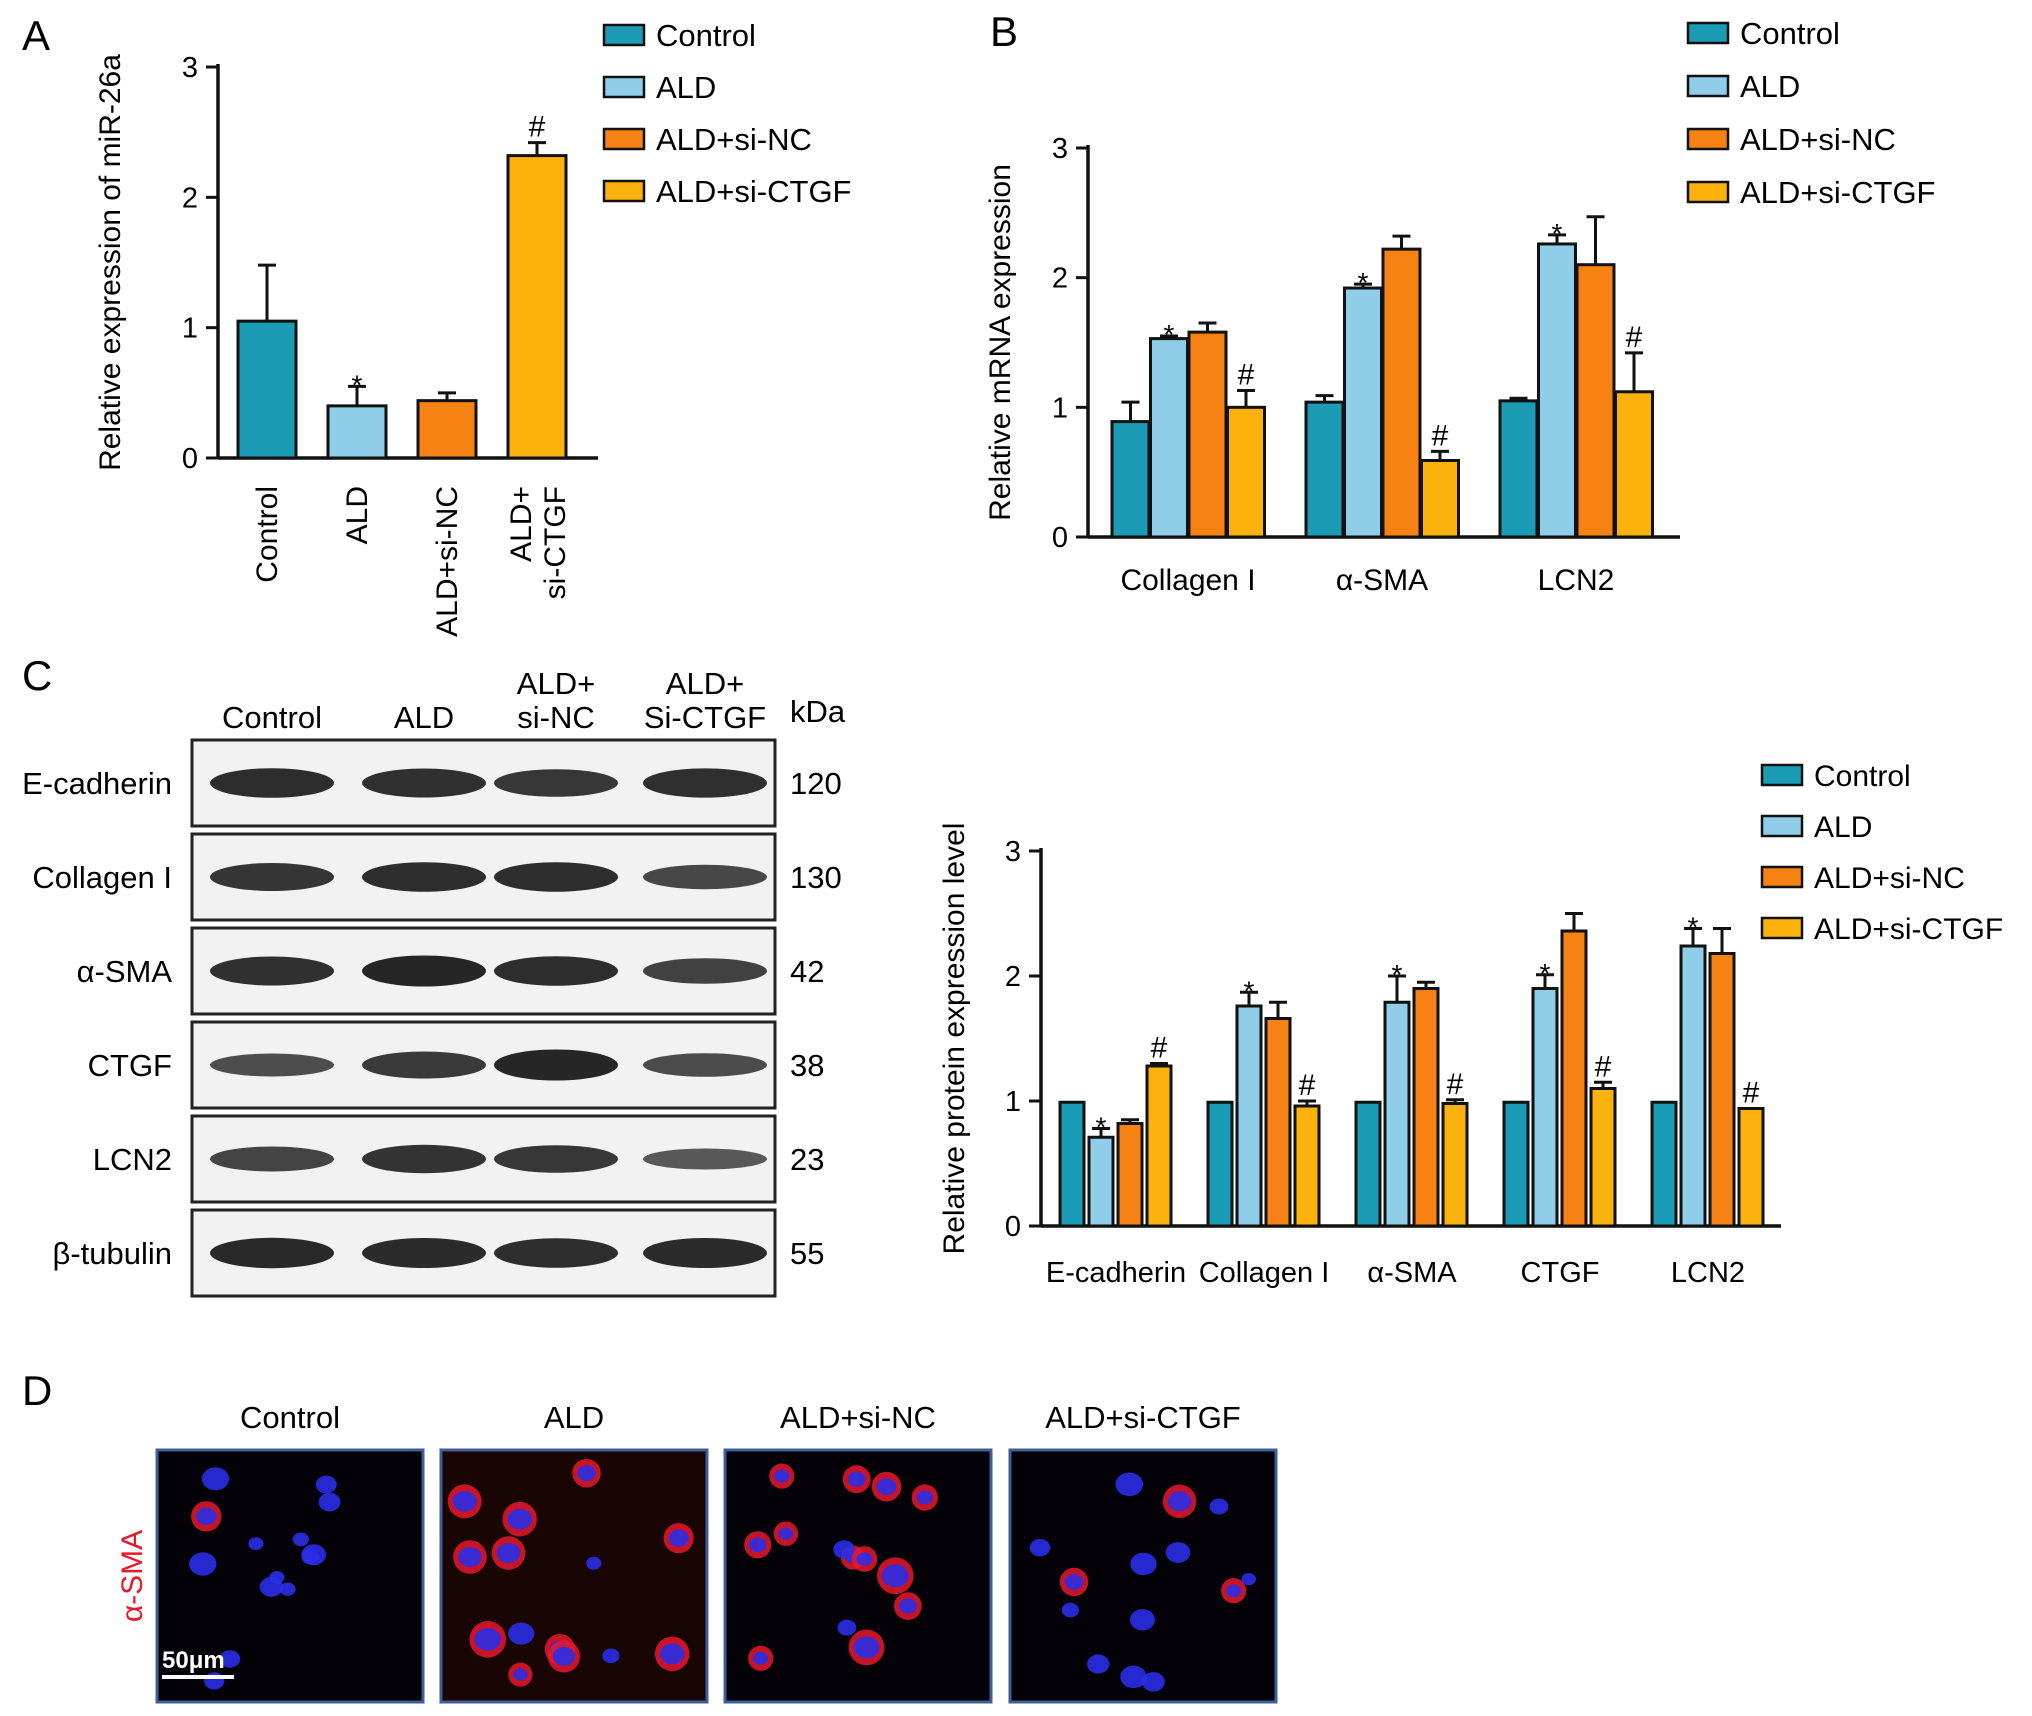 The width and height of the screenshot is (2032, 1716). Describe the element at coordinates (705, 717) in the screenshot. I see `blot-lane-label-line: Si-CTGF` at that location.